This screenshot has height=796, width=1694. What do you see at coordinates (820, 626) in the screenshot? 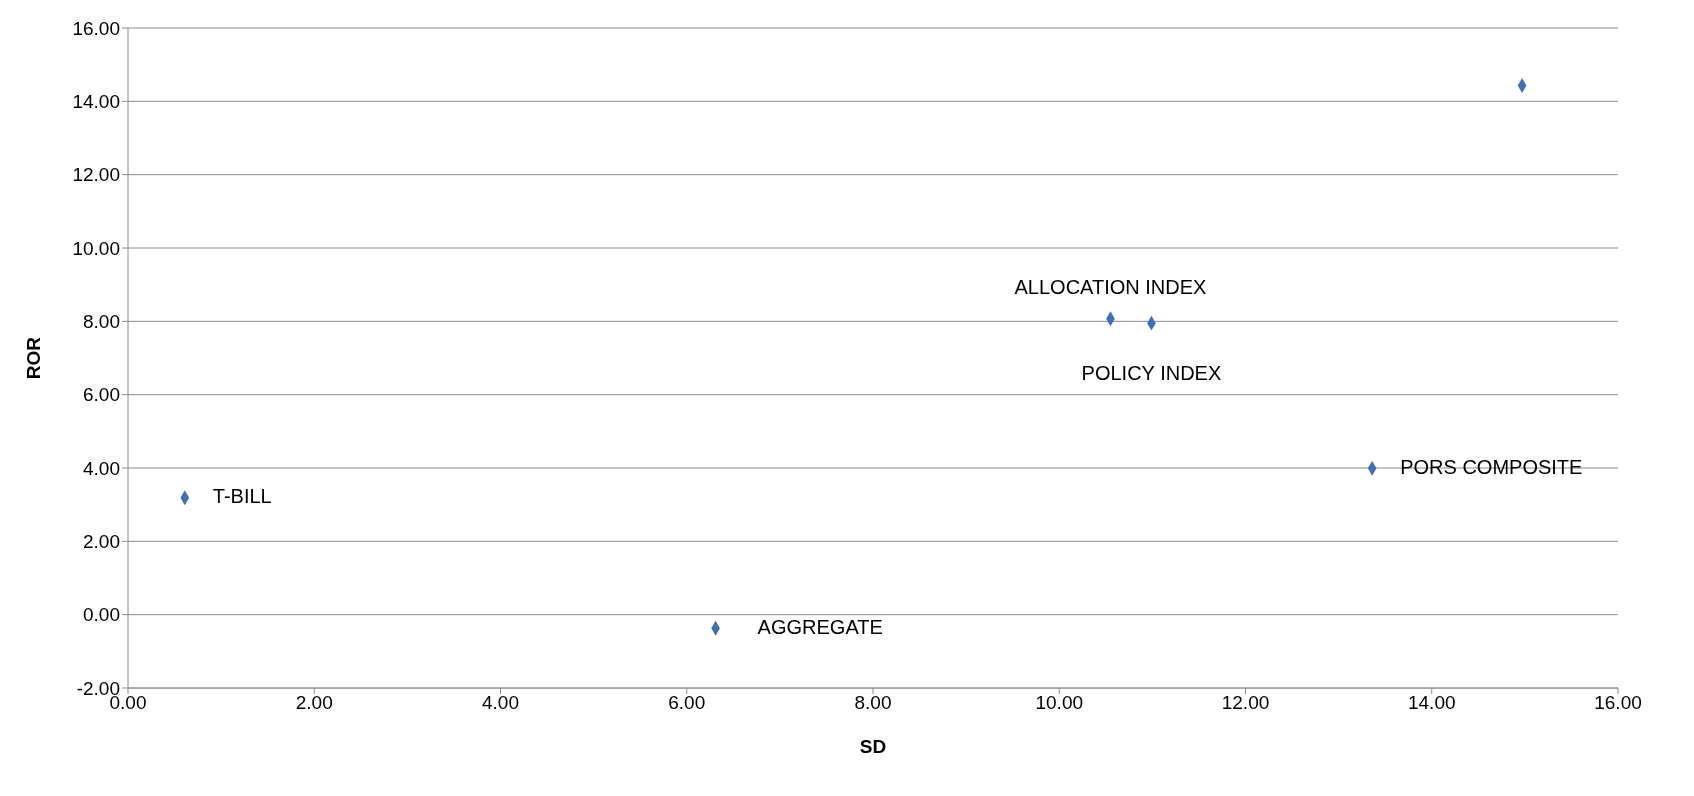
I see `annotation: AGGREGATE` at bounding box center [820, 626].